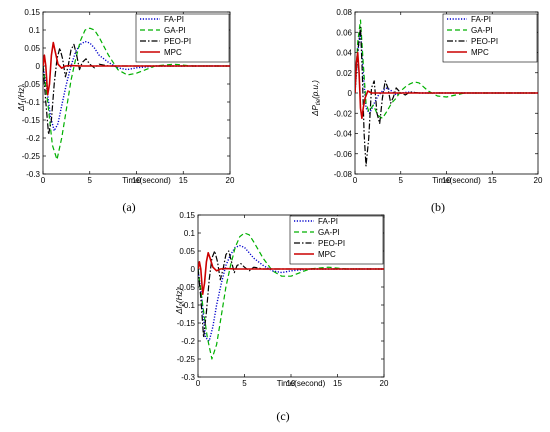 The height and width of the screenshot is (432, 550). Describe the element at coordinates (343, 134) in the screenshot. I see `y-tick-label: -0.04` at that location.